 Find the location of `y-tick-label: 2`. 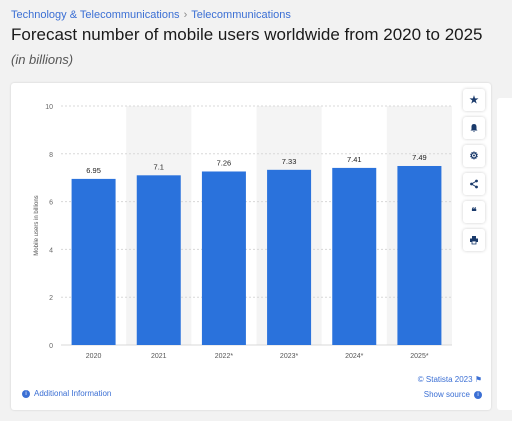

y-tick-label: 2 is located at coordinates (51, 298).